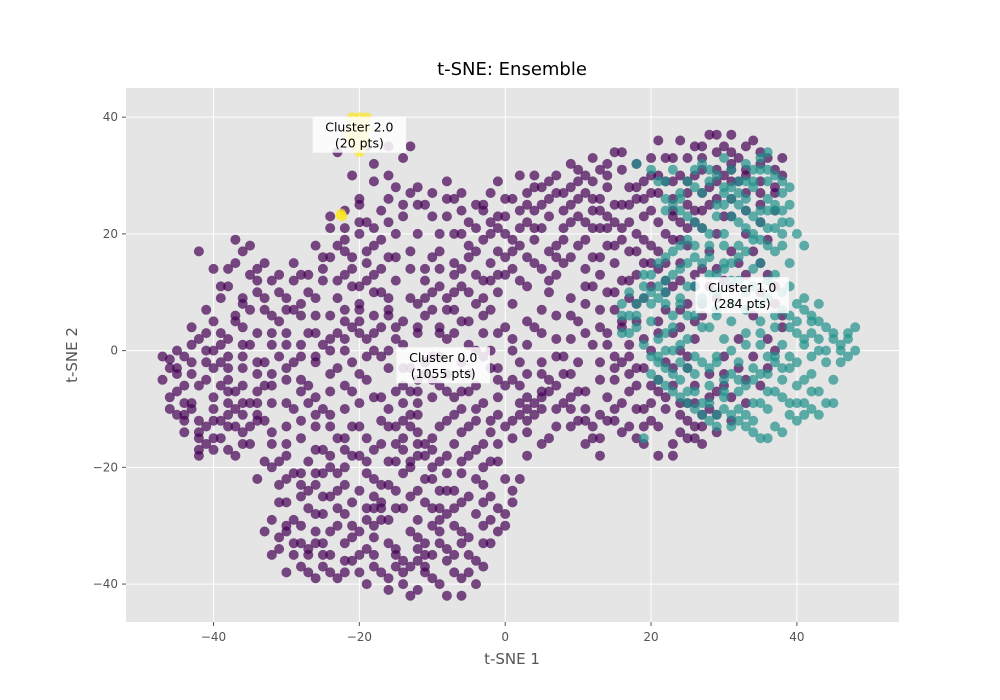 This screenshot has width=1000, height=700. Describe the element at coordinates (796, 637) in the screenshot. I see `x-tick-label: 40` at that location.